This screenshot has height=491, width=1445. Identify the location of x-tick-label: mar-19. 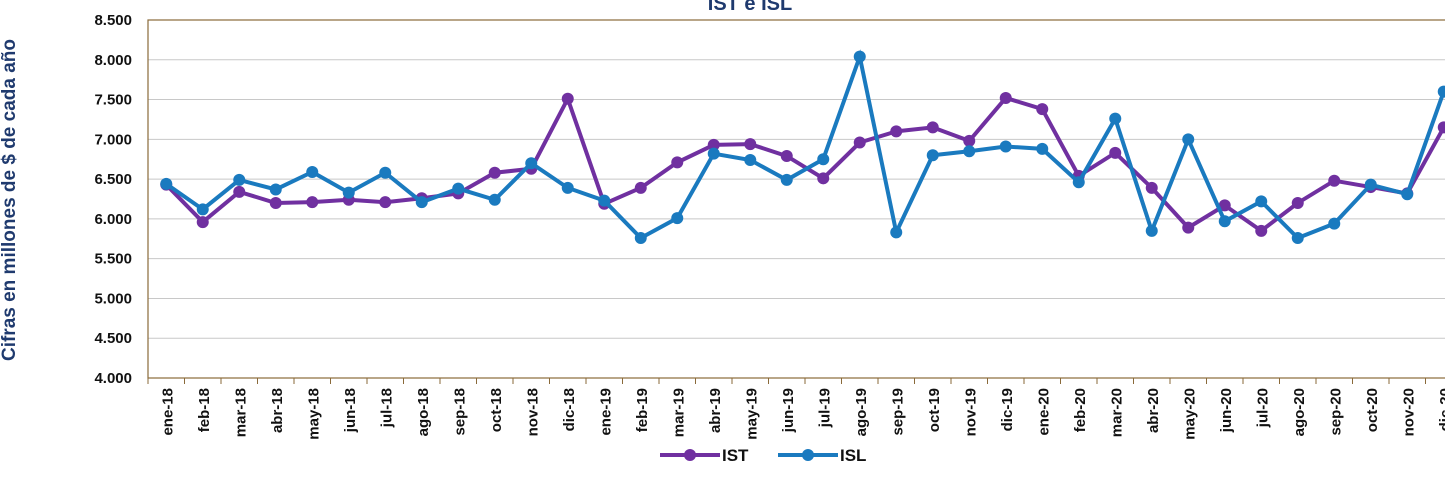
(678, 412).